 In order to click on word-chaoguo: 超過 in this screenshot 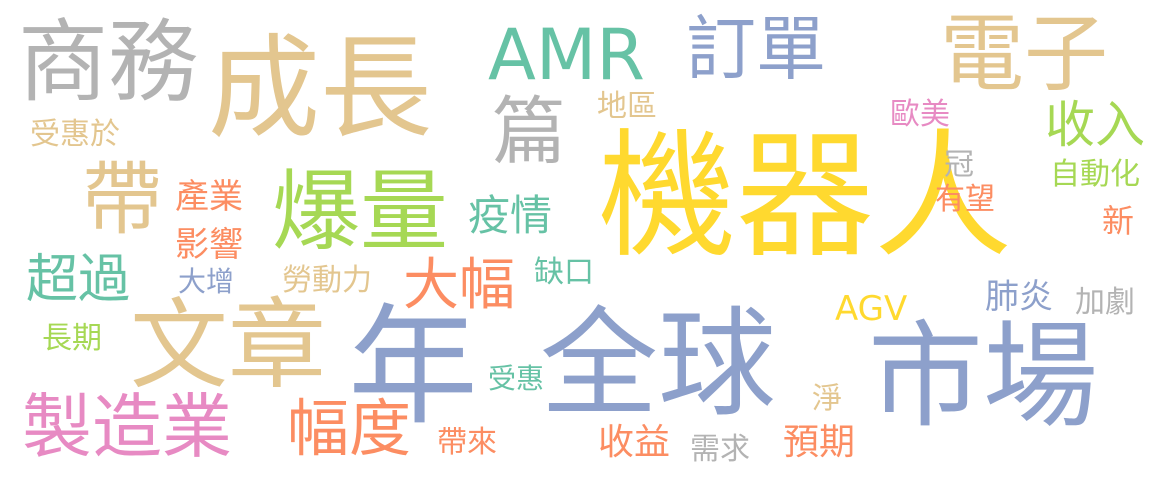, I will do `click(78, 280)`.